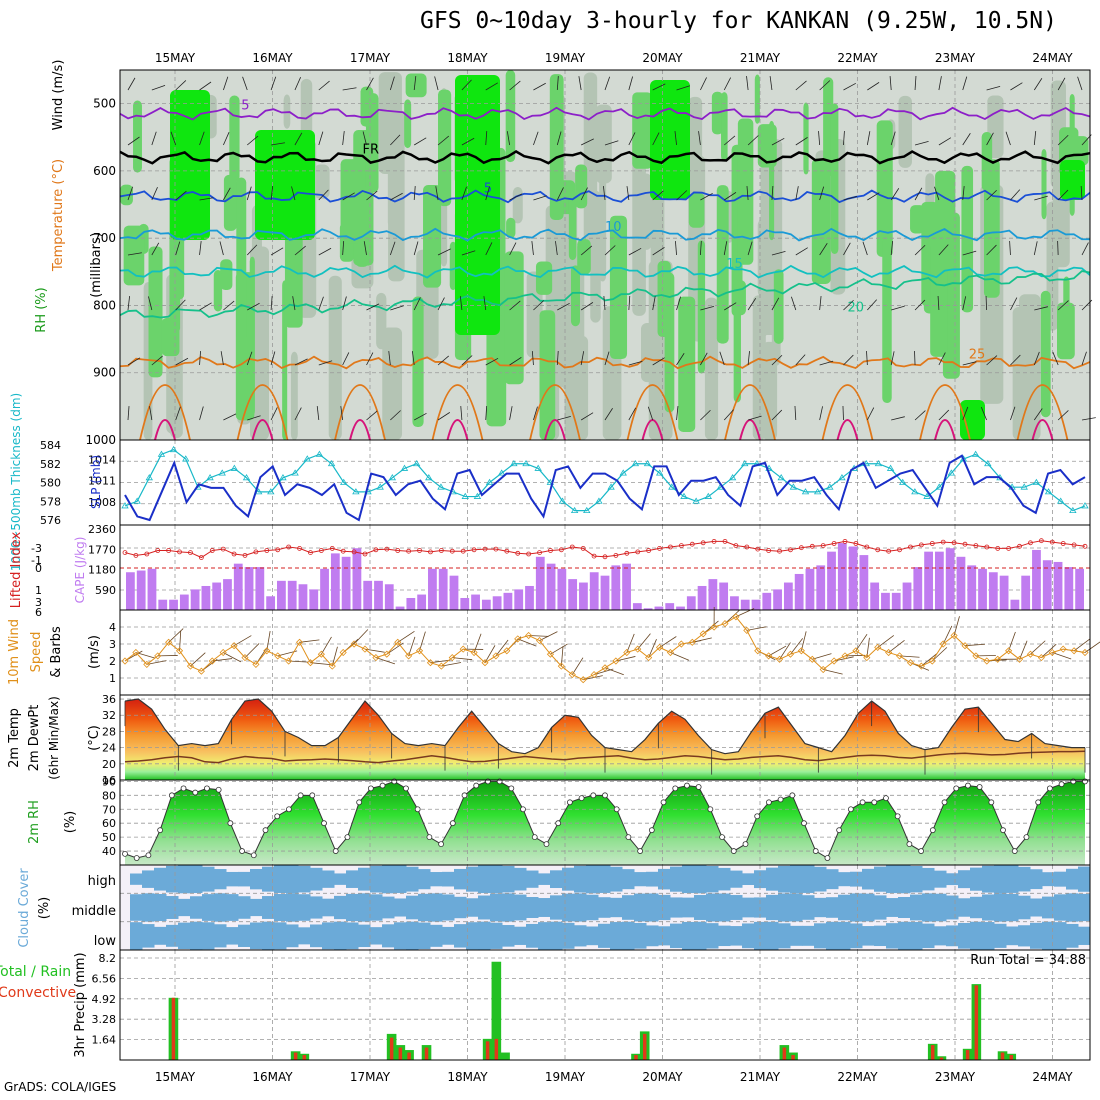 This screenshot has width=1100, height=1100. Describe the element at coordinates (734, 264) in the screenshot. I see `isotherm-label: 15` at that location.